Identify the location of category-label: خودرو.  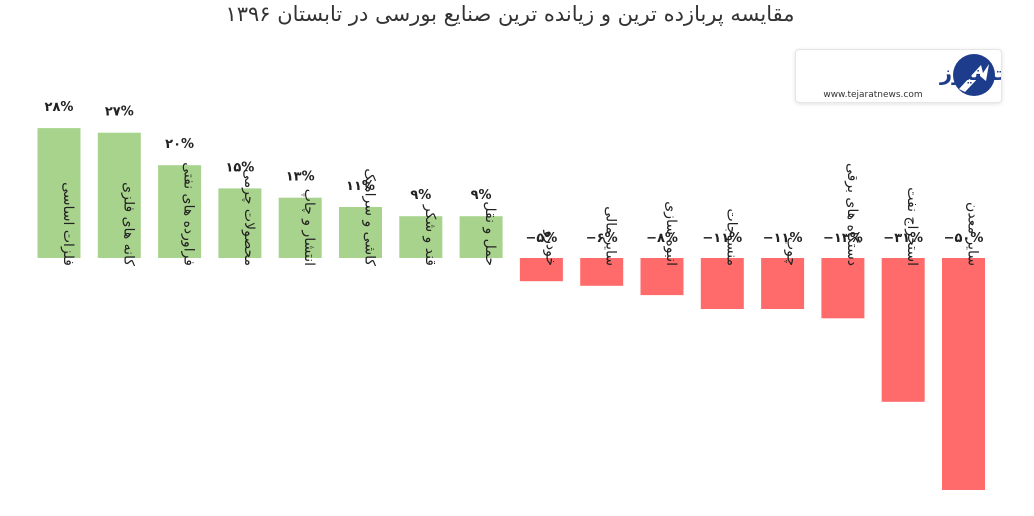
(550, 247).